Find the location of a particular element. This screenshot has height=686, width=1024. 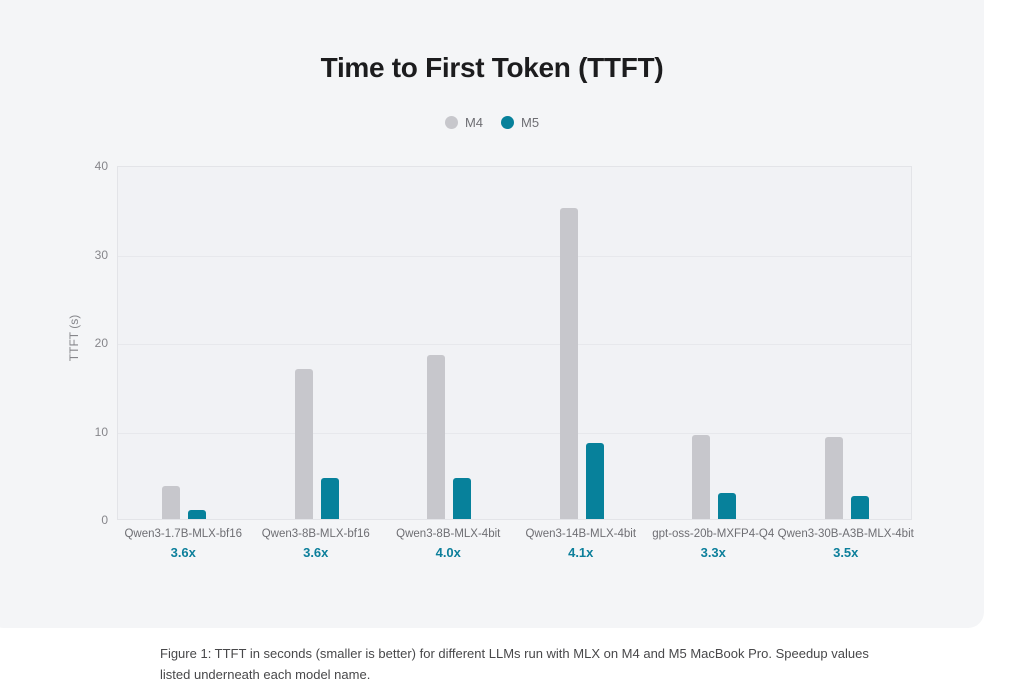

x-label-qwen3-8b-mlx-4bit: Qwen3-8B-MLX-4bit is located at coordinates (448, 534).